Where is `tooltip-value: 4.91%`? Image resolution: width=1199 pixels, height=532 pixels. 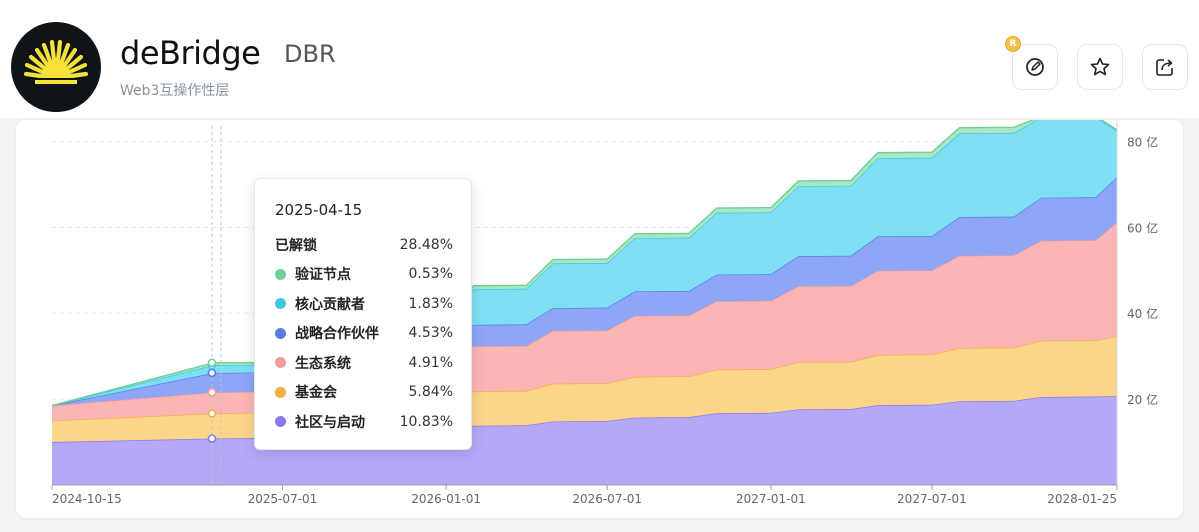
tooltip-value: 4.91% is located at coordinates (430, 362).